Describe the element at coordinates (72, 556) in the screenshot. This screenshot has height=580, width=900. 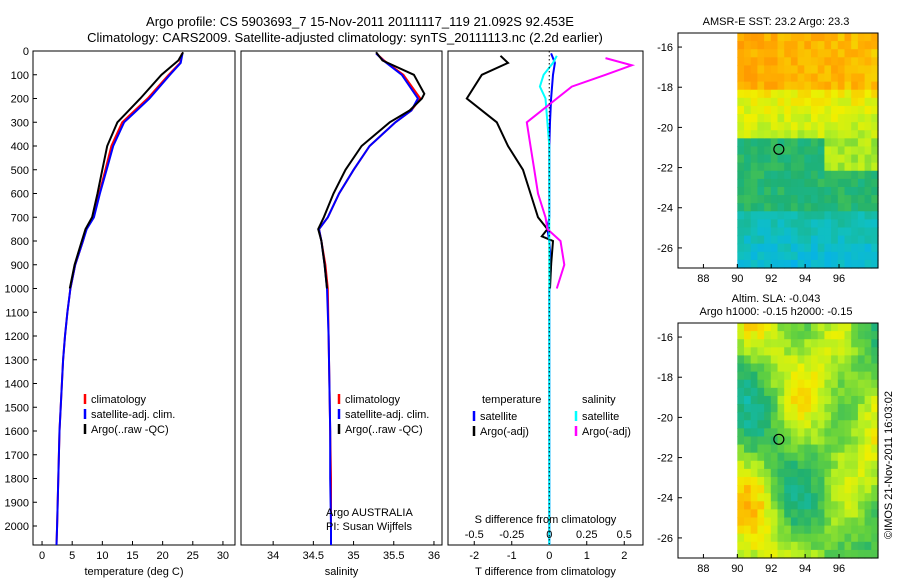
I see `temperature-x-tick-label: 5` at that location.